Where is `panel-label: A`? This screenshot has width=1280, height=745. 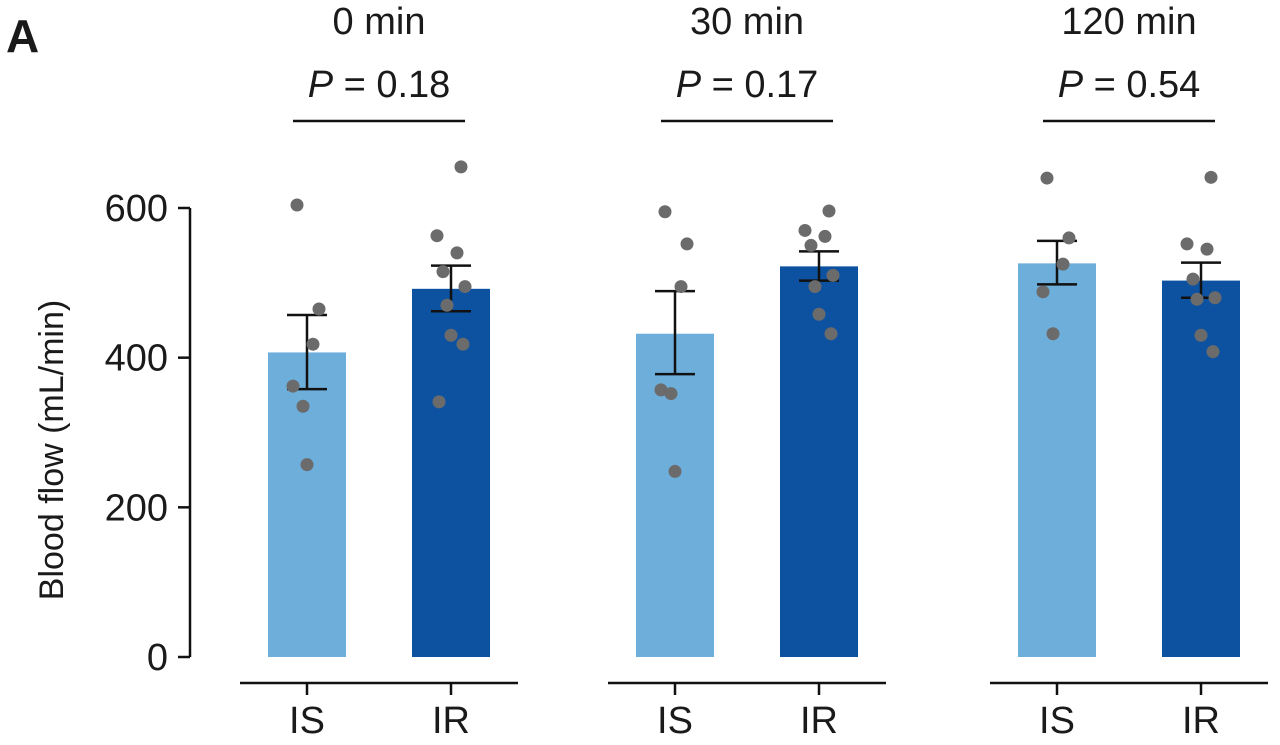 panel-label: A is located at coordinates (22, 36).